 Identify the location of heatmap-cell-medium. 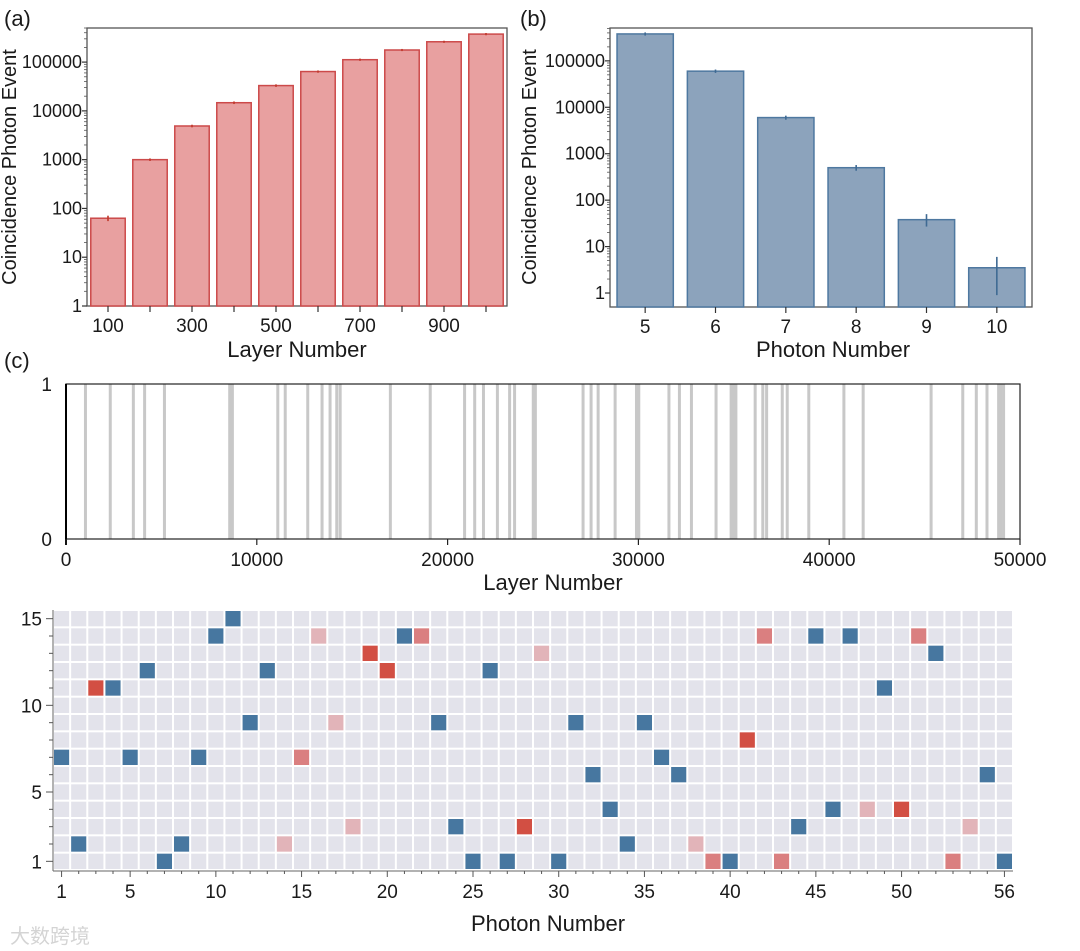
(764, 636).